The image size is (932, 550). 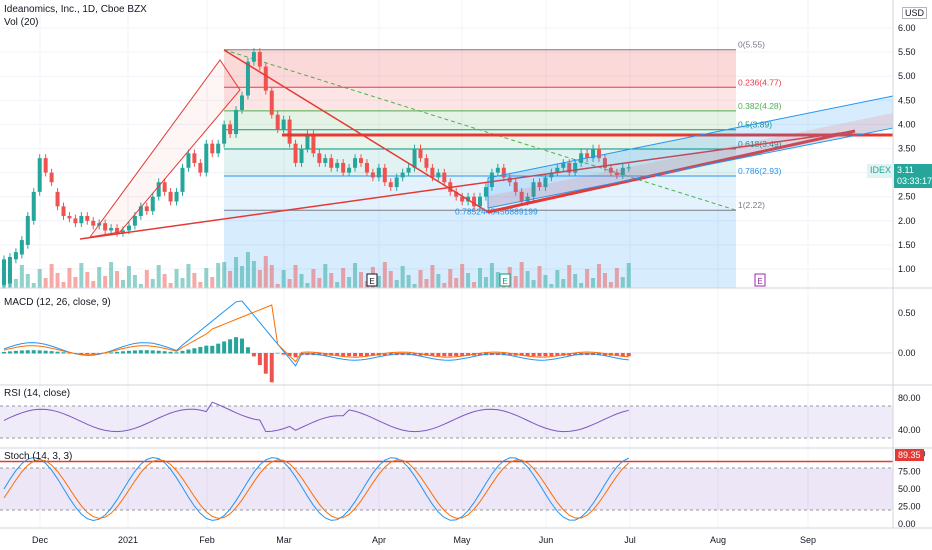 I want to click on fib-level-label: 0.786(2.93), so click(x=760, y=171).